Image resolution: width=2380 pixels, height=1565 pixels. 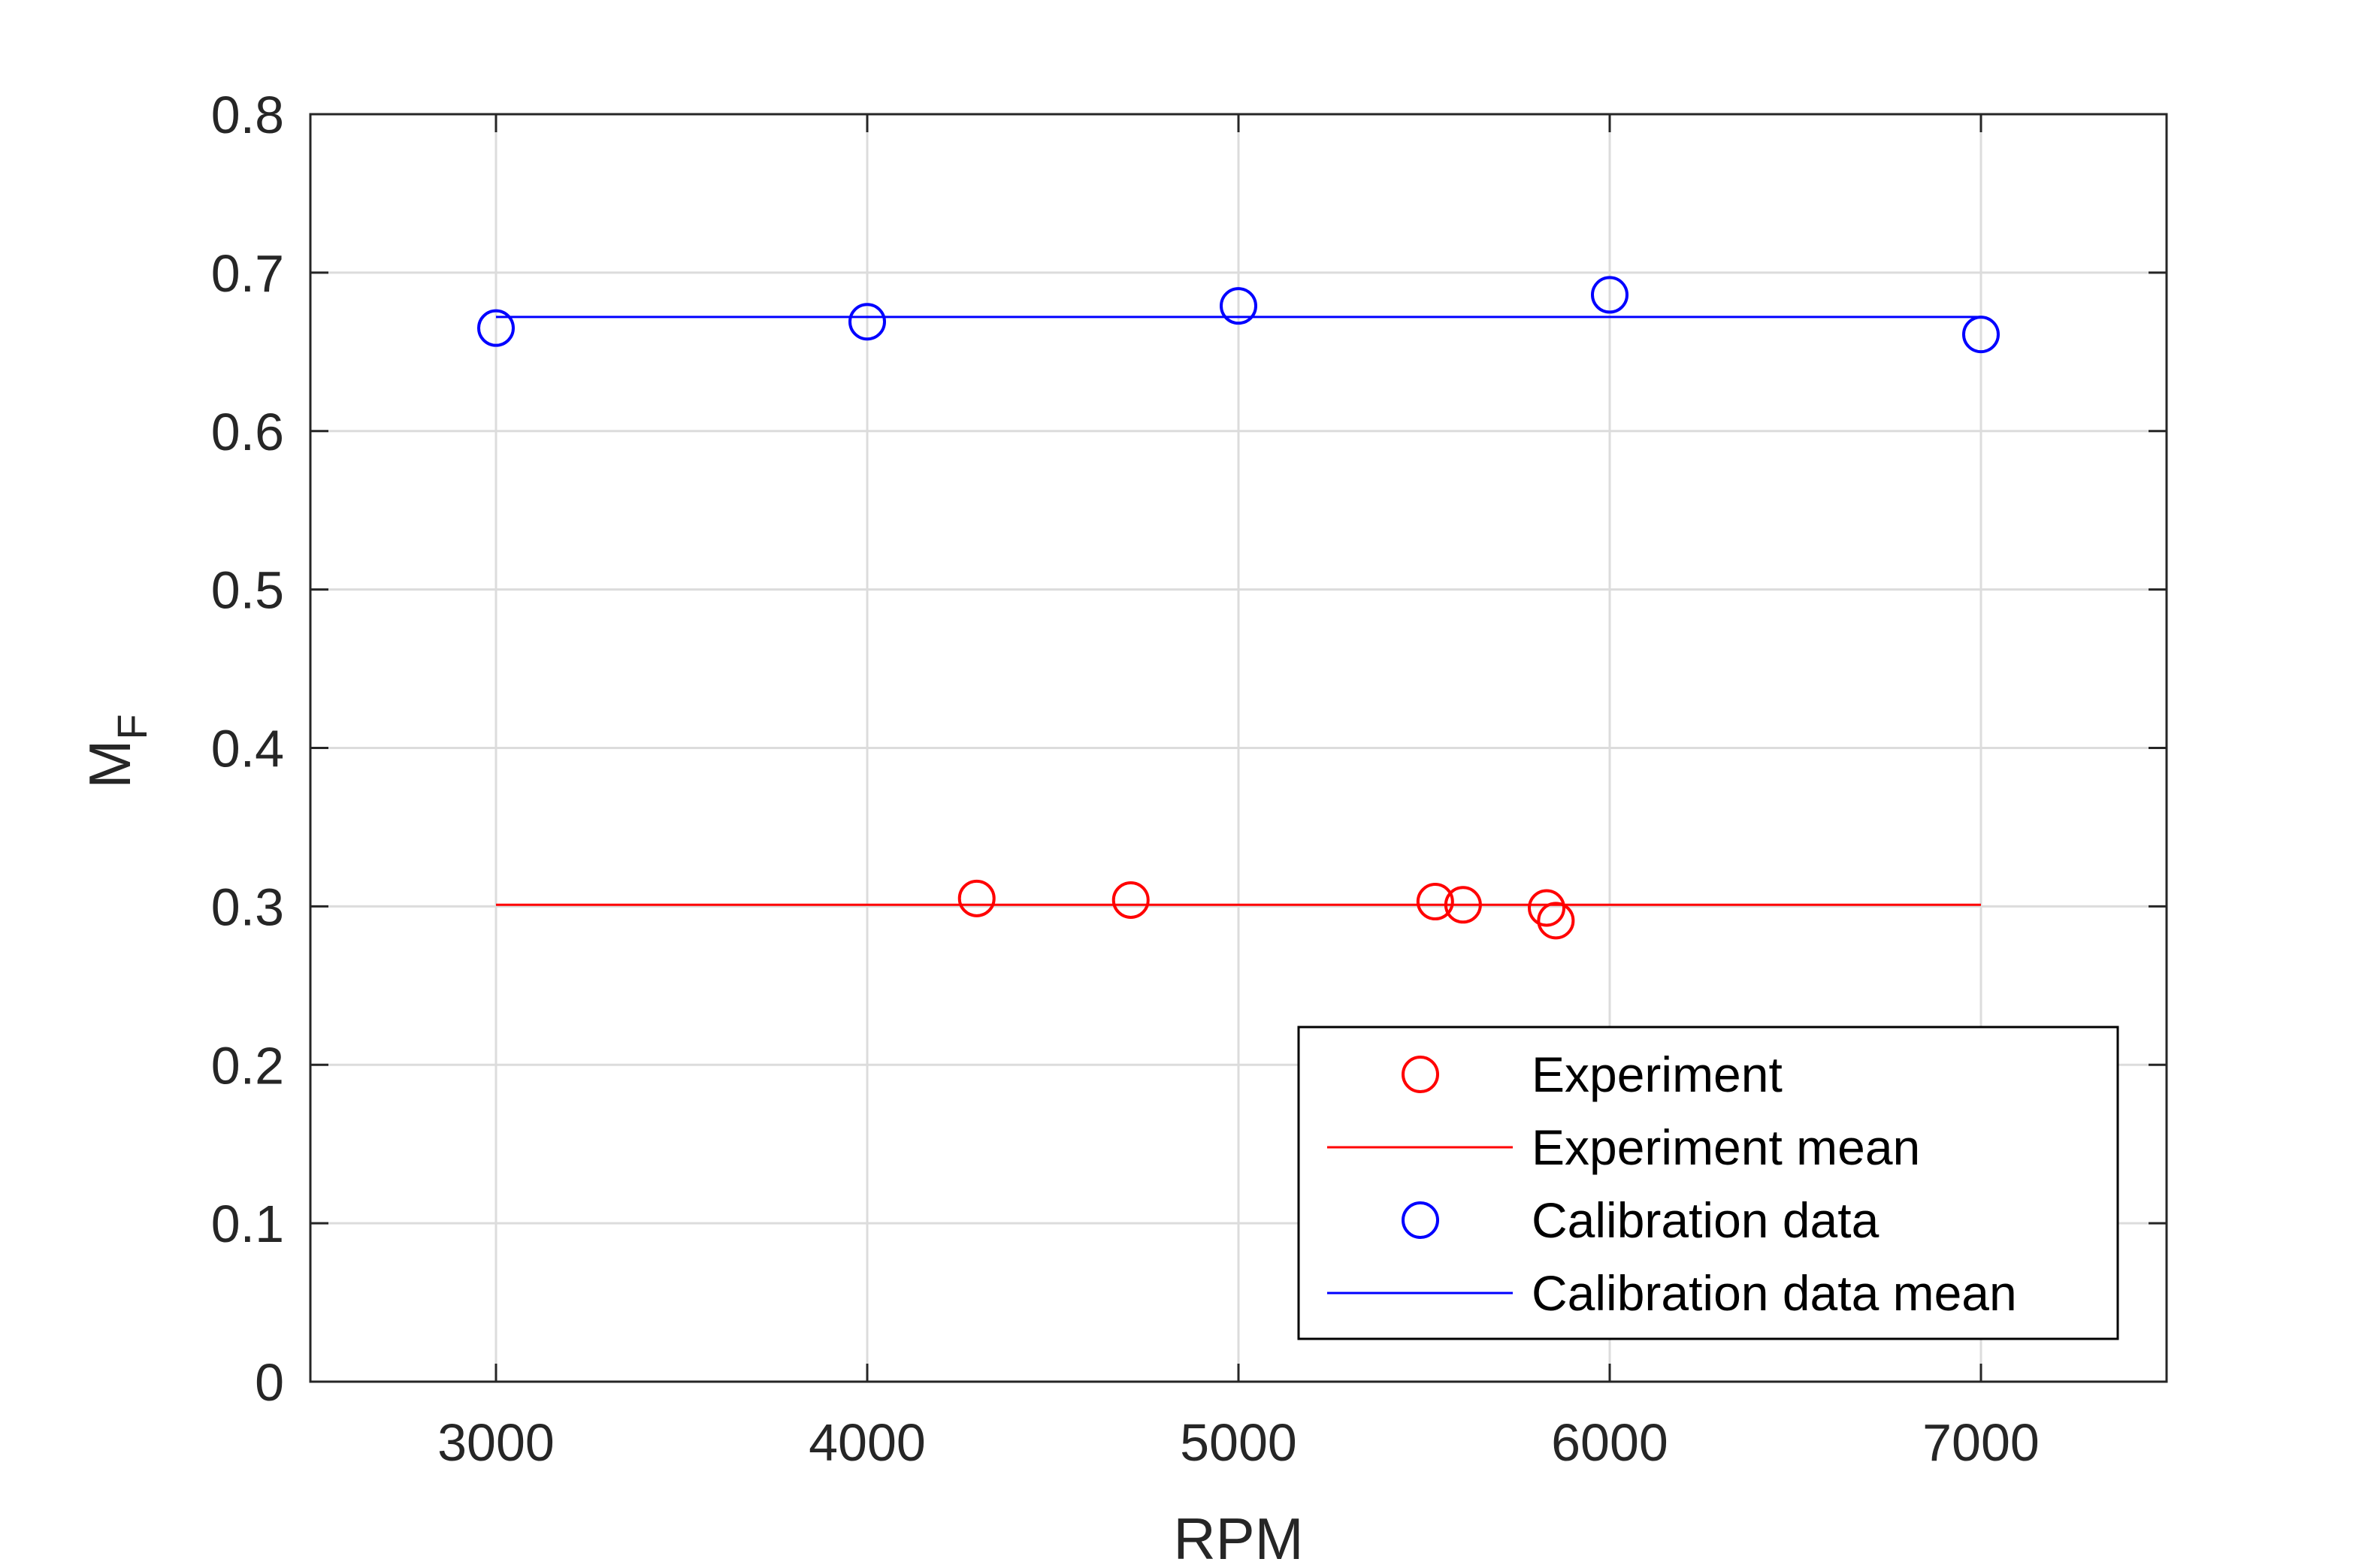 I want to click on x-tick-label: 5000, so click(x=1238, y=1442).